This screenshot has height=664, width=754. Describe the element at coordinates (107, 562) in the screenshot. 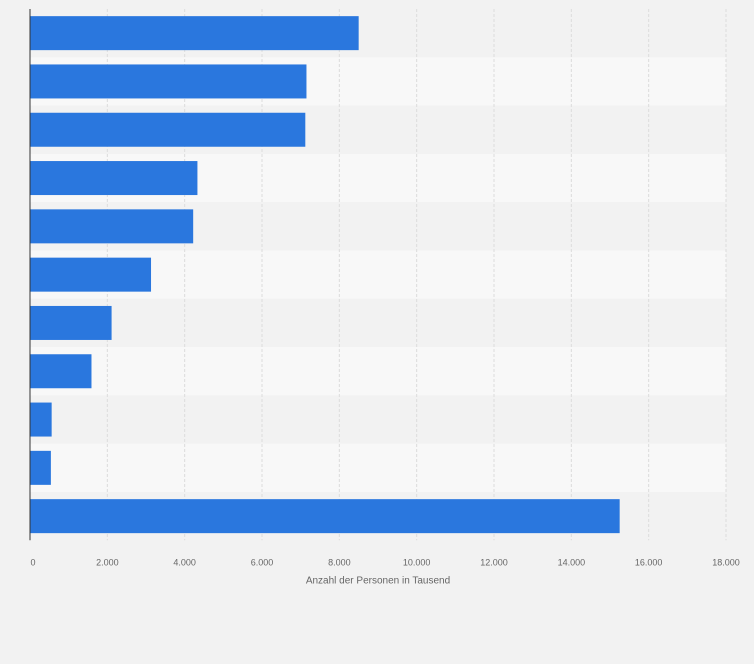

I see `x-tick-label: 2.000` at that location.